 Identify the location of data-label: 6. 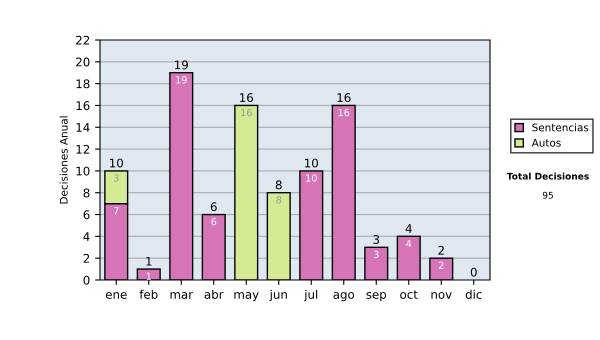
(213, 222).